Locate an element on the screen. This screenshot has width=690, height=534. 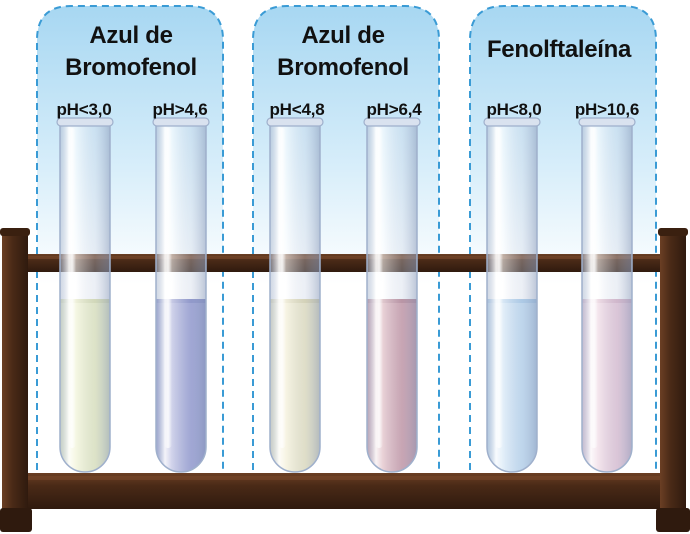
group-2-title-line-1: Azul de is located at coordinates (343, 35).